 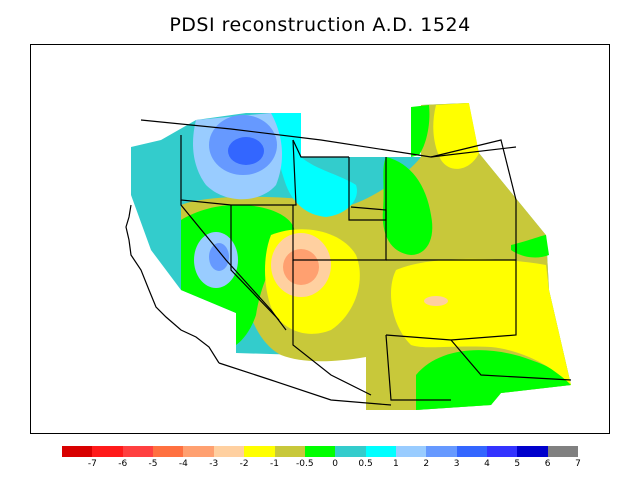 I want to click on legend-tick-label: 5, so click(x=517, y=464).